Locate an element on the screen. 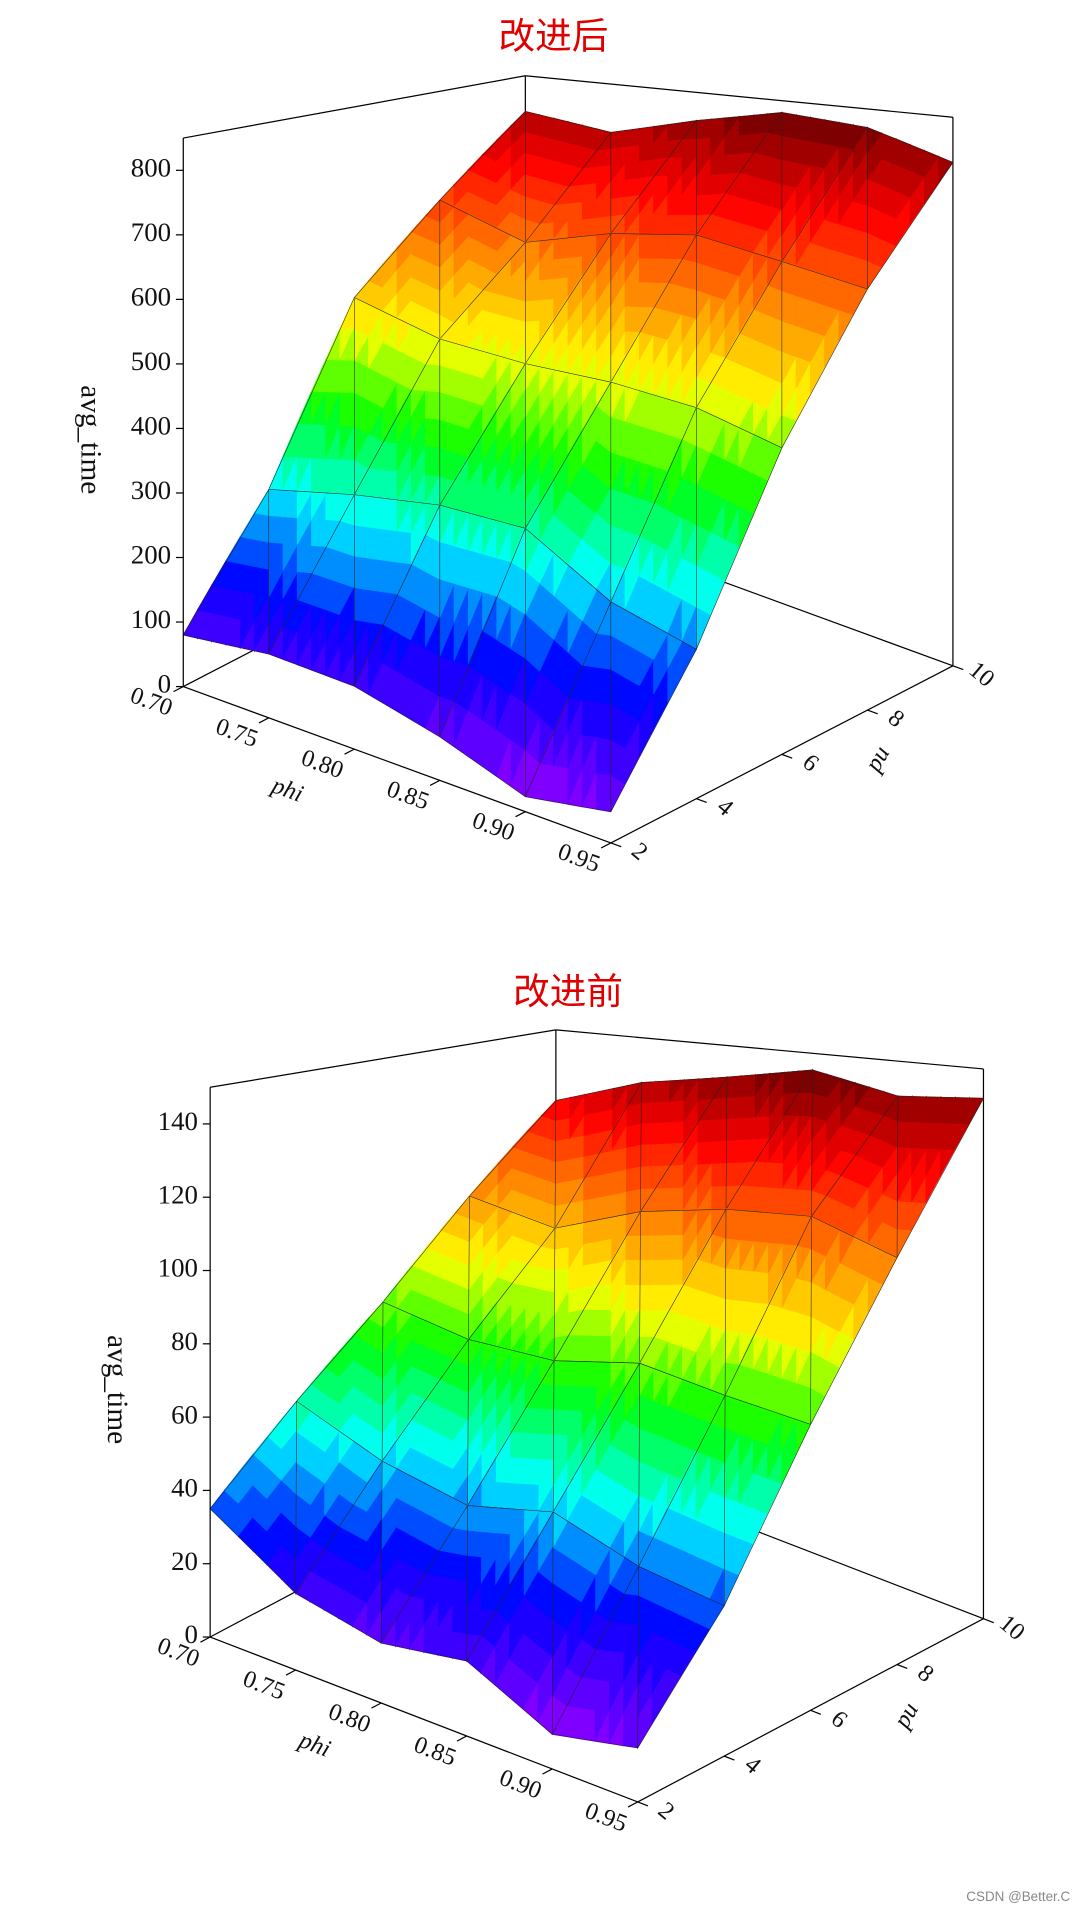  z-tick-label: 500 is located at coordinates (151, 361).